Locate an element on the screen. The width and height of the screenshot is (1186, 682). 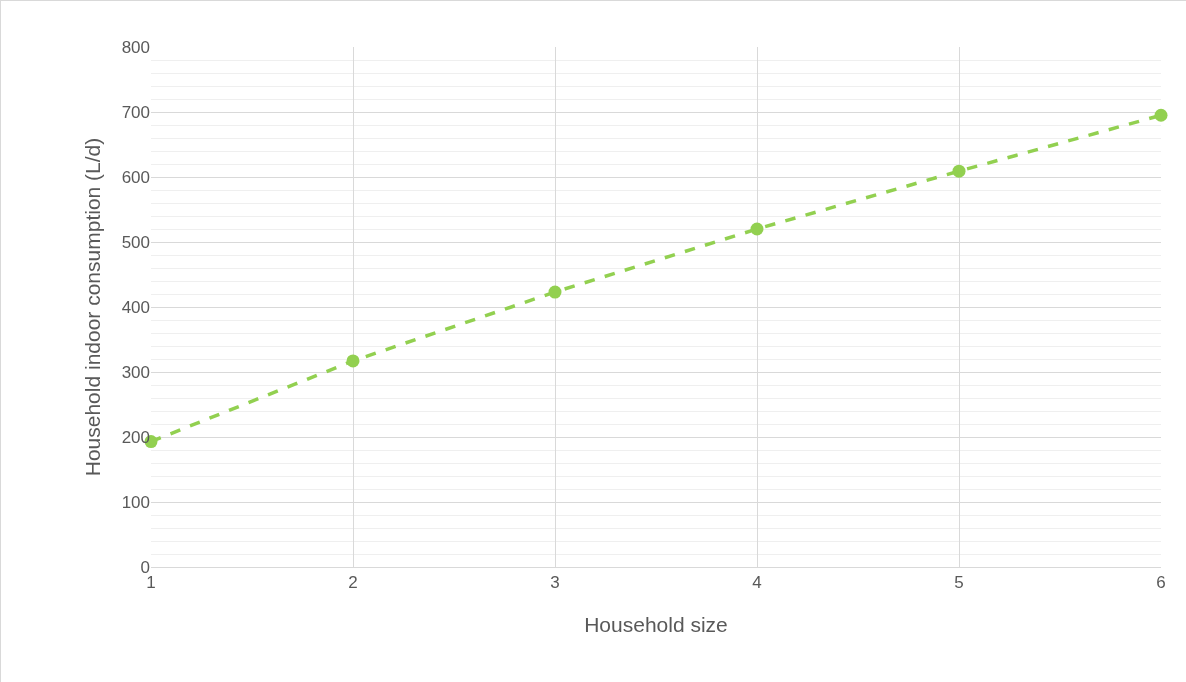
y-tick-label: 100 is located at coordinates (135, 502).